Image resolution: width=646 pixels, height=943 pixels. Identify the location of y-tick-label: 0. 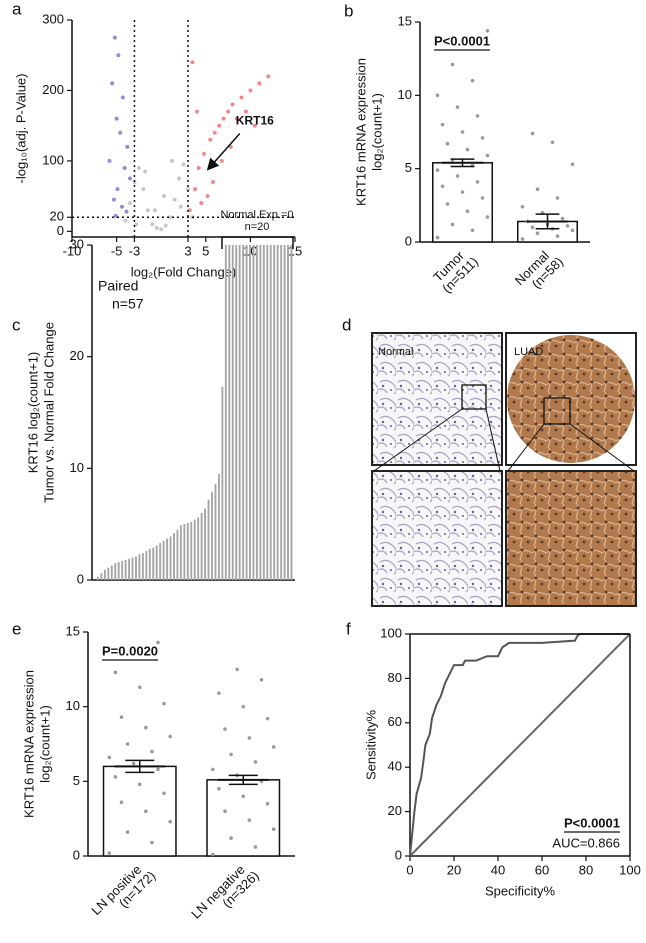
(398, 854).